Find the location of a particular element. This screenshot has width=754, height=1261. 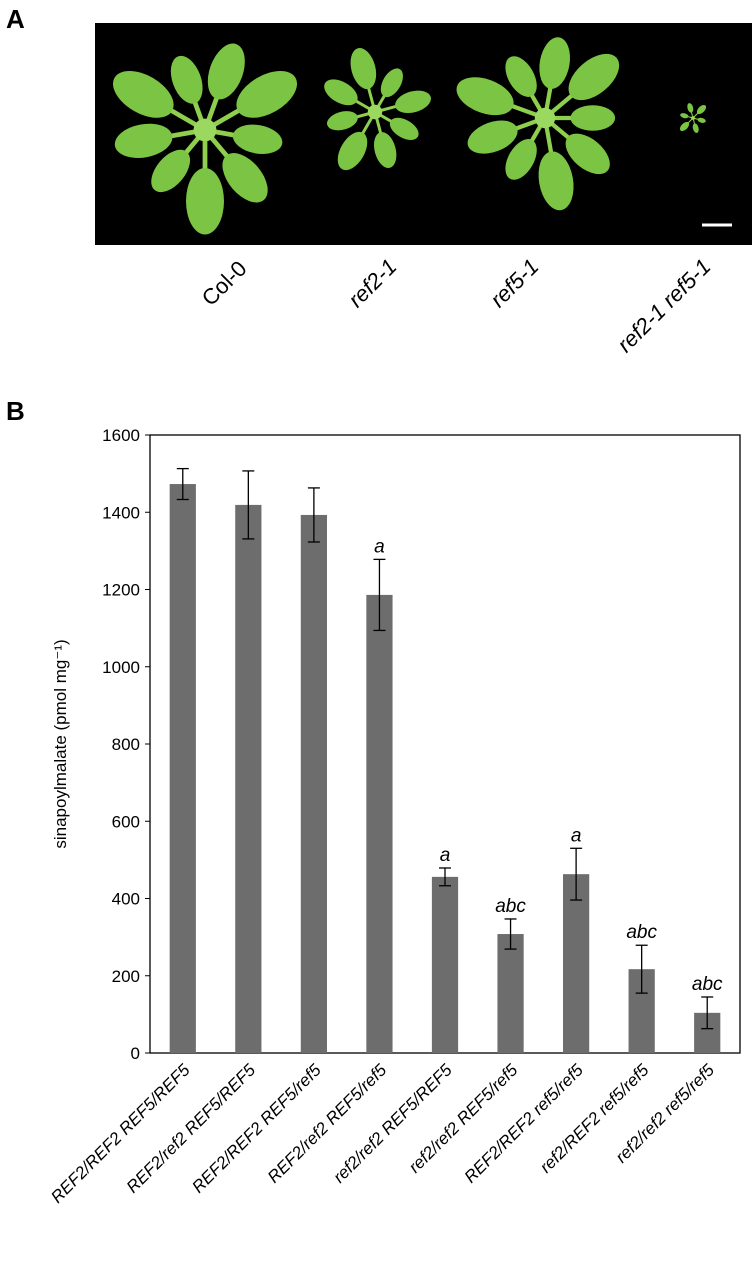

genotype-label: ref2-1 ref5-1 is located at coordinates (663, 305).